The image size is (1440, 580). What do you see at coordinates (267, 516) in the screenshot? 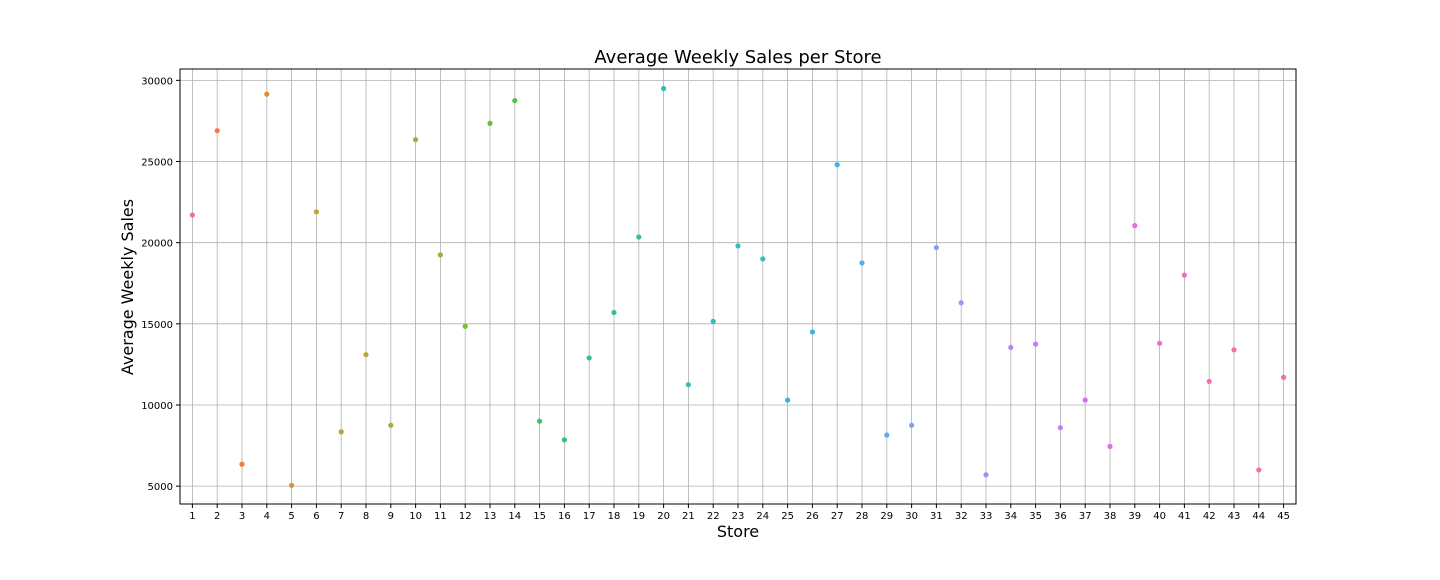
I see `x-tick-label: 4` at bounding box center [267, 516].